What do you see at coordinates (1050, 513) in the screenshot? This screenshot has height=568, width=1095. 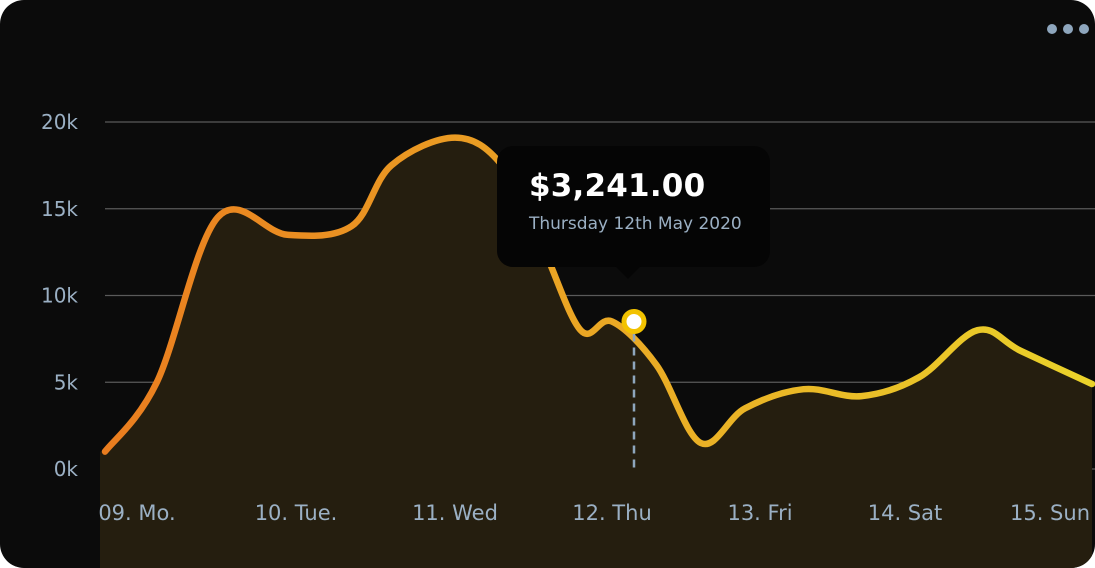 I see `x-tick-label: 15. Sun` at bounding box center [1050, 513].